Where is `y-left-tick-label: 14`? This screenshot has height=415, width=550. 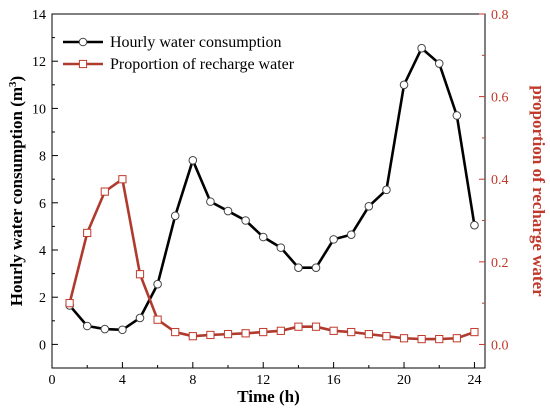
y-left-tick-label: 14 is located at coordinates (39, 15).